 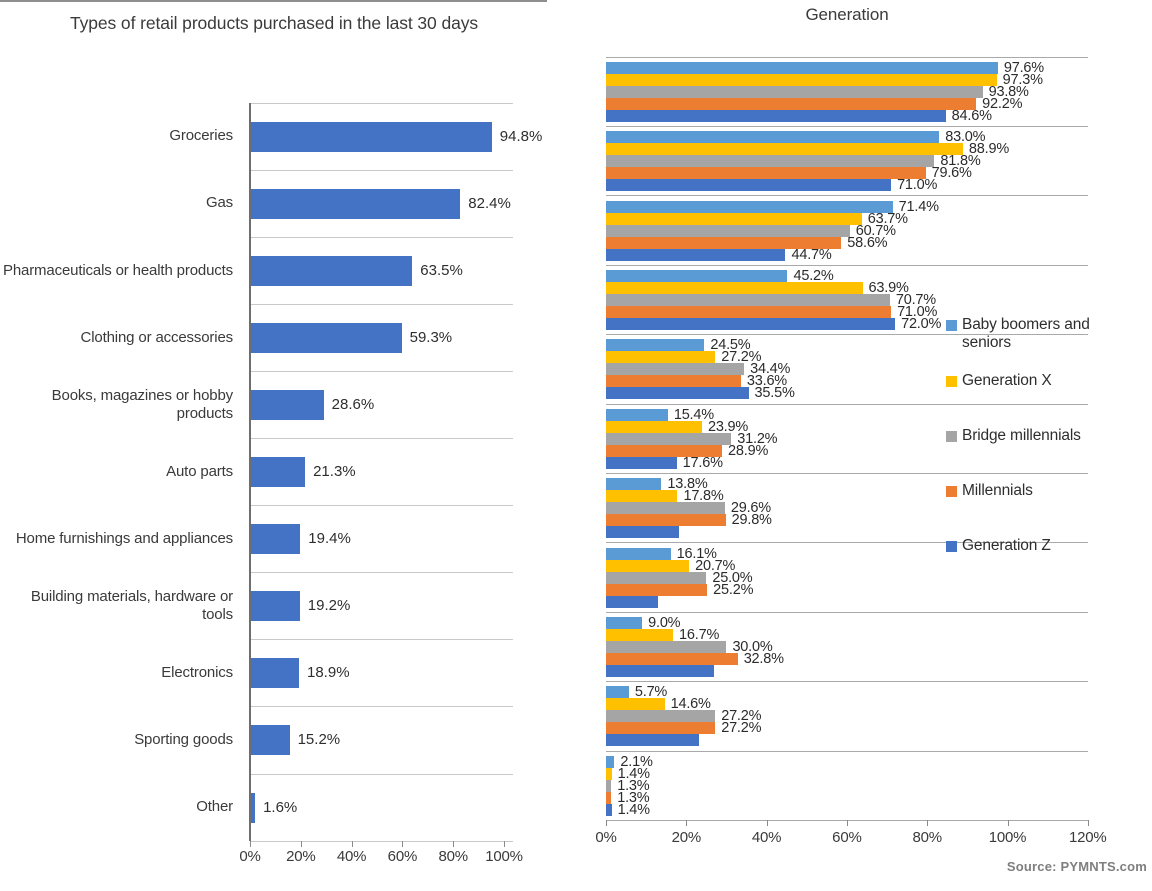 I want to click on x-axis-tick-label: 100%, so click(x=504, y=857).